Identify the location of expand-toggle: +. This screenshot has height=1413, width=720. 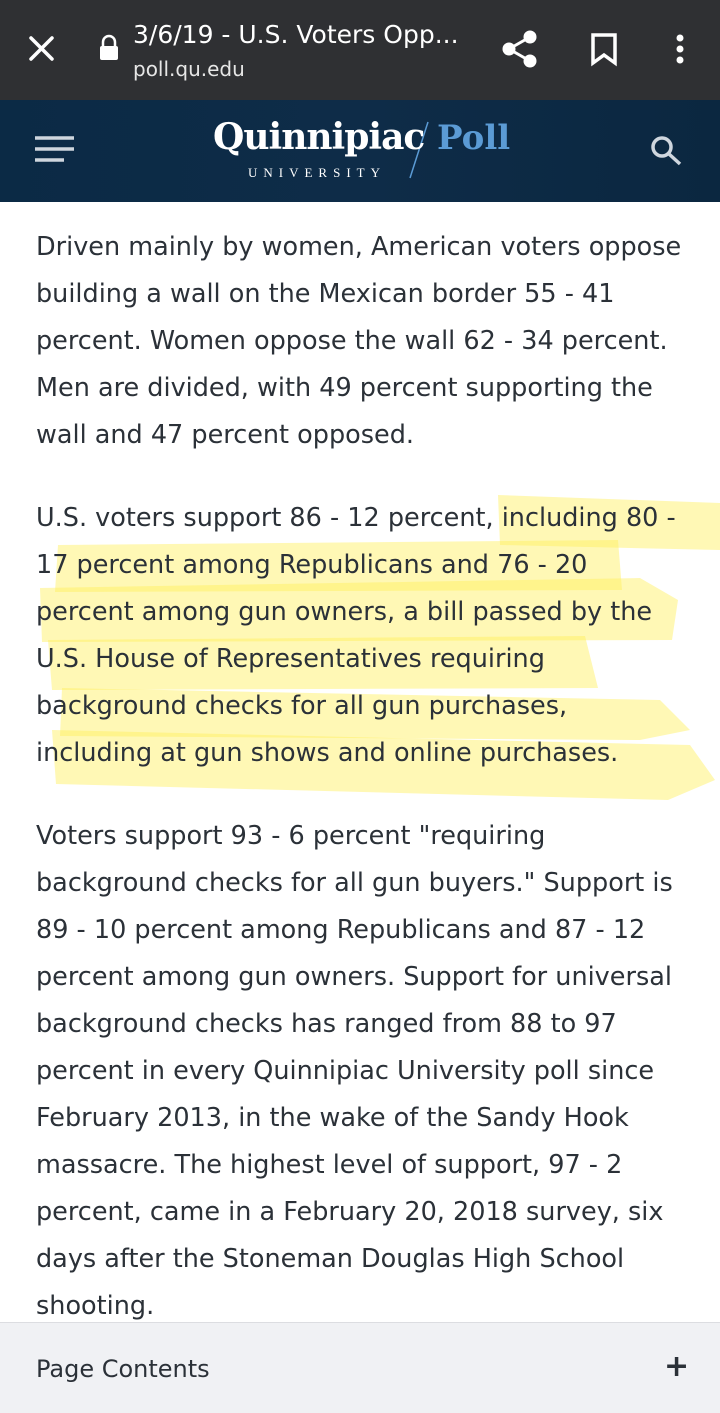
(677, 1366).